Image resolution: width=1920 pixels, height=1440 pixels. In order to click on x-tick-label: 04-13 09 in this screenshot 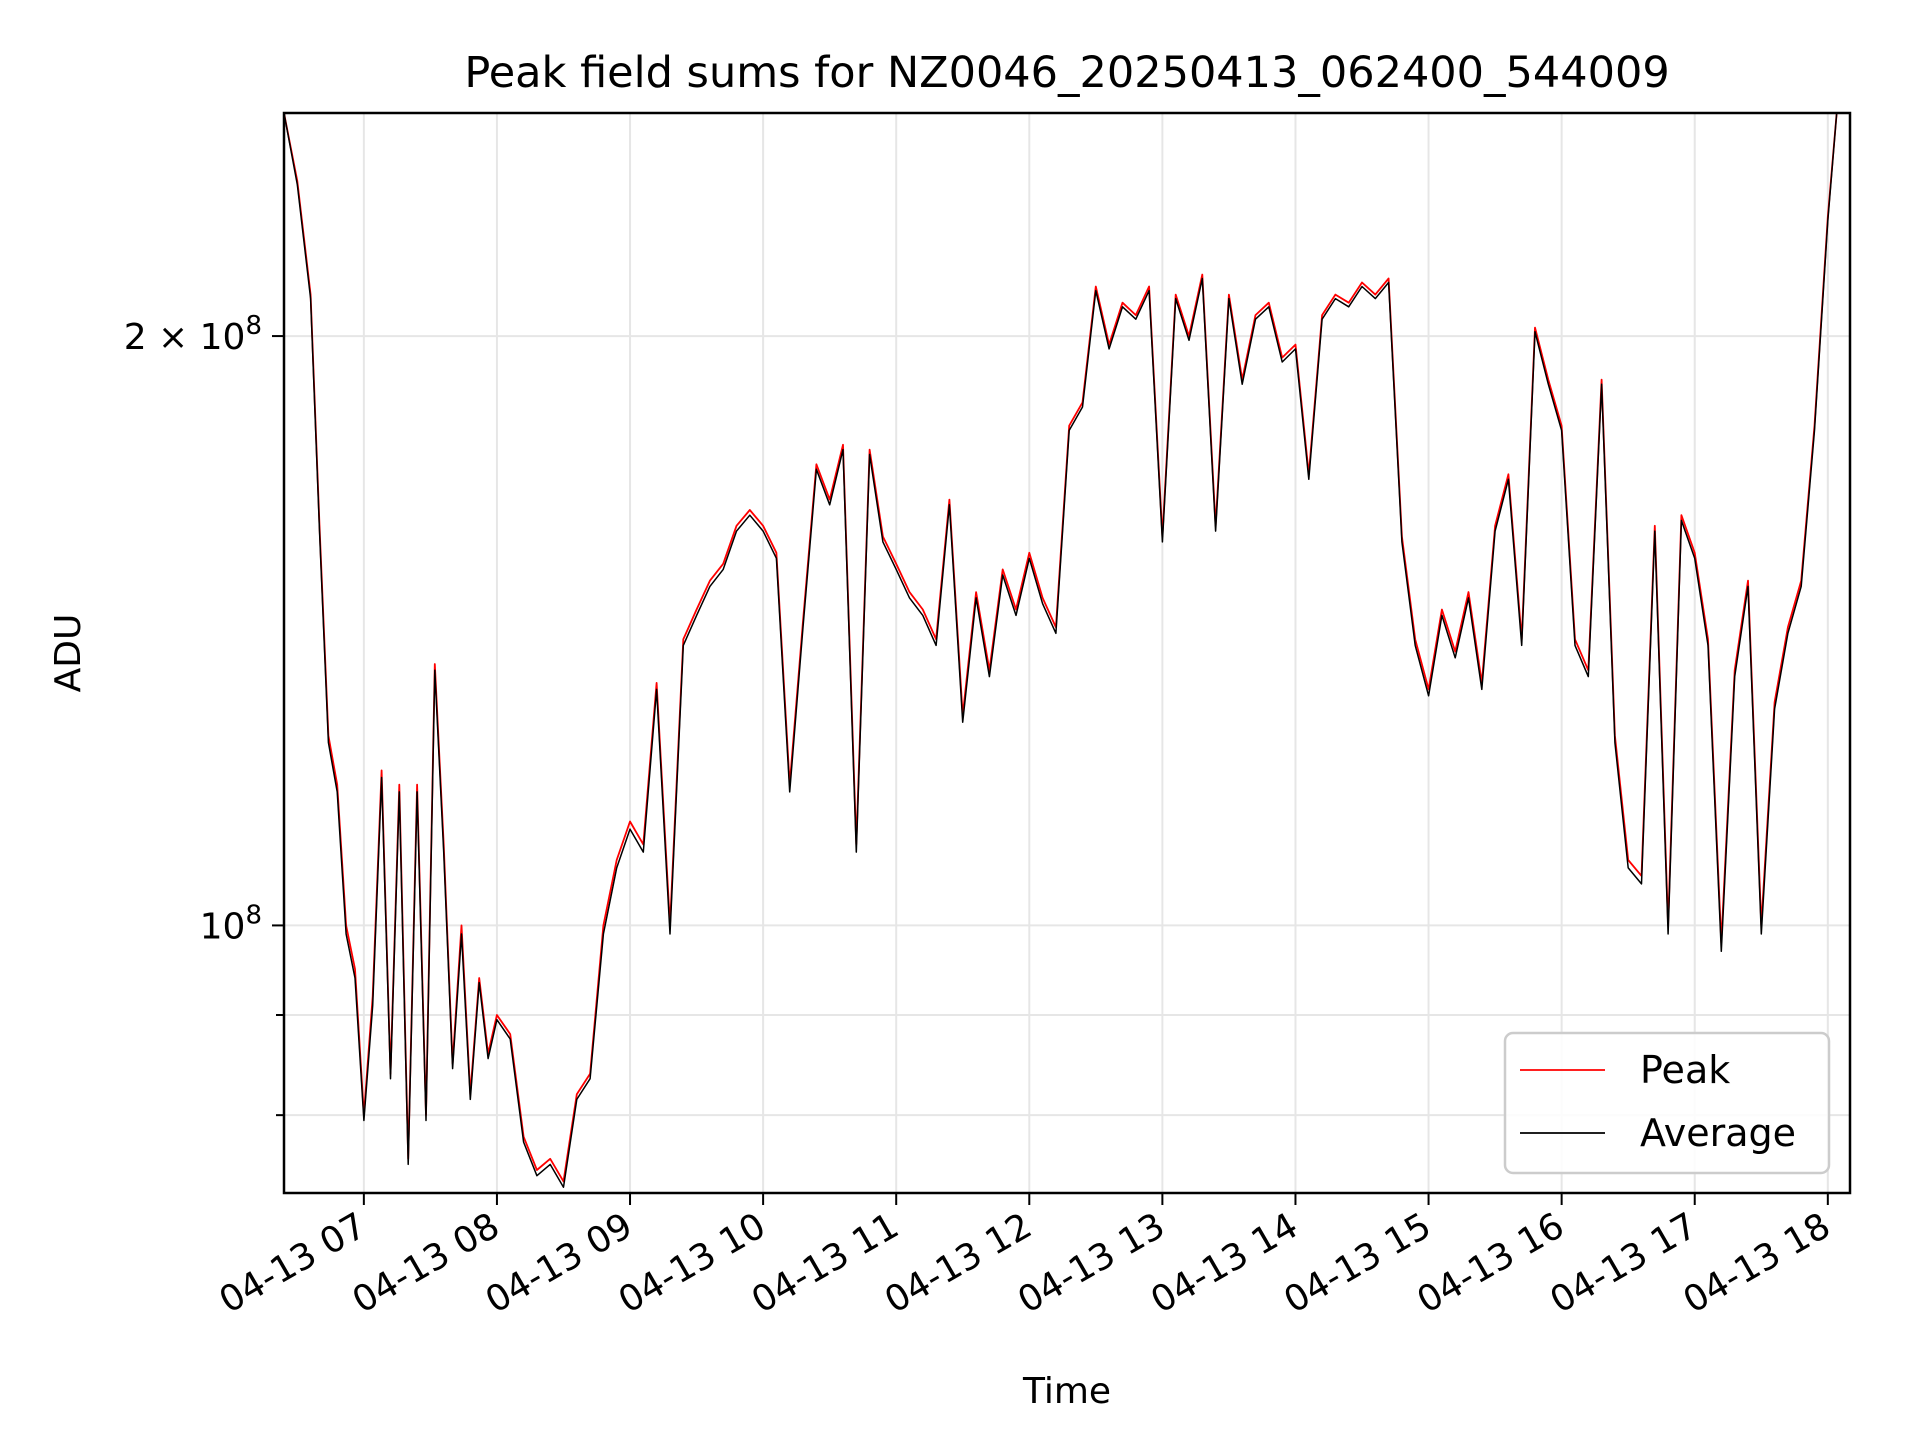, I will do `click(559, 1263)`.